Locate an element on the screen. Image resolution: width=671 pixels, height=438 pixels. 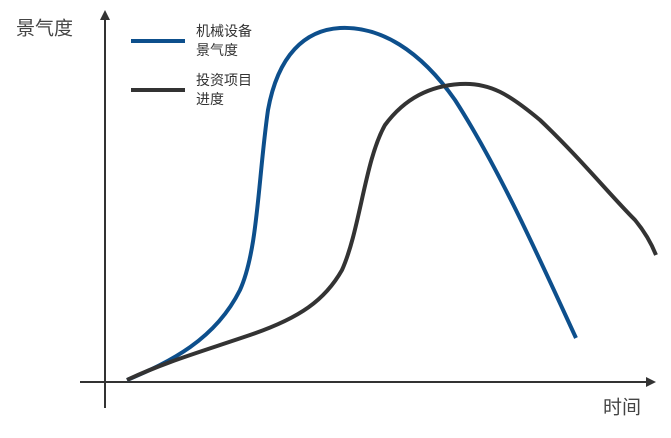
y-axis-label: 景气度 is located at coordinates (44, 29).